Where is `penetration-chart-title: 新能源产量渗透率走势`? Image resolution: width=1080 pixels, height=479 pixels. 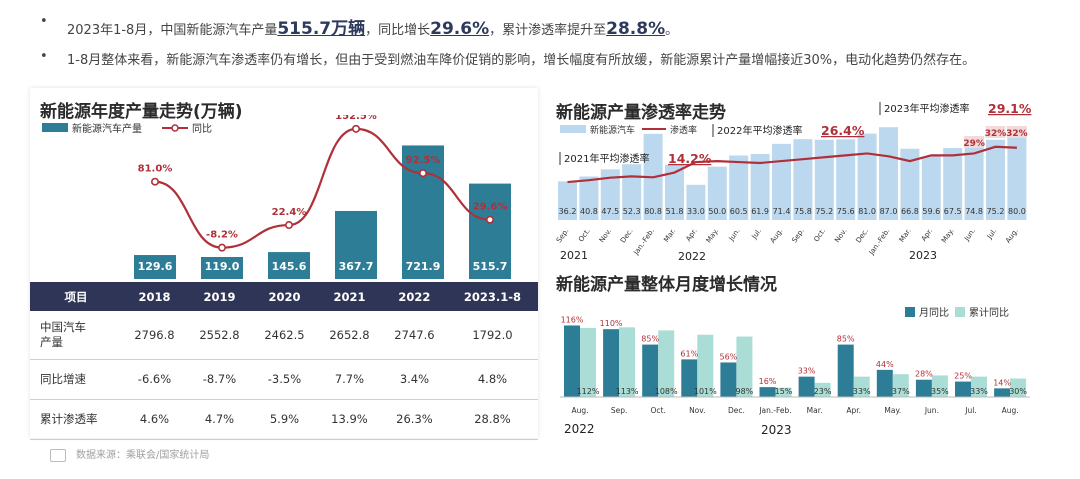 penetration-chart-title: 新能源产量渗透率走势 is located at coordinates (641, 113).